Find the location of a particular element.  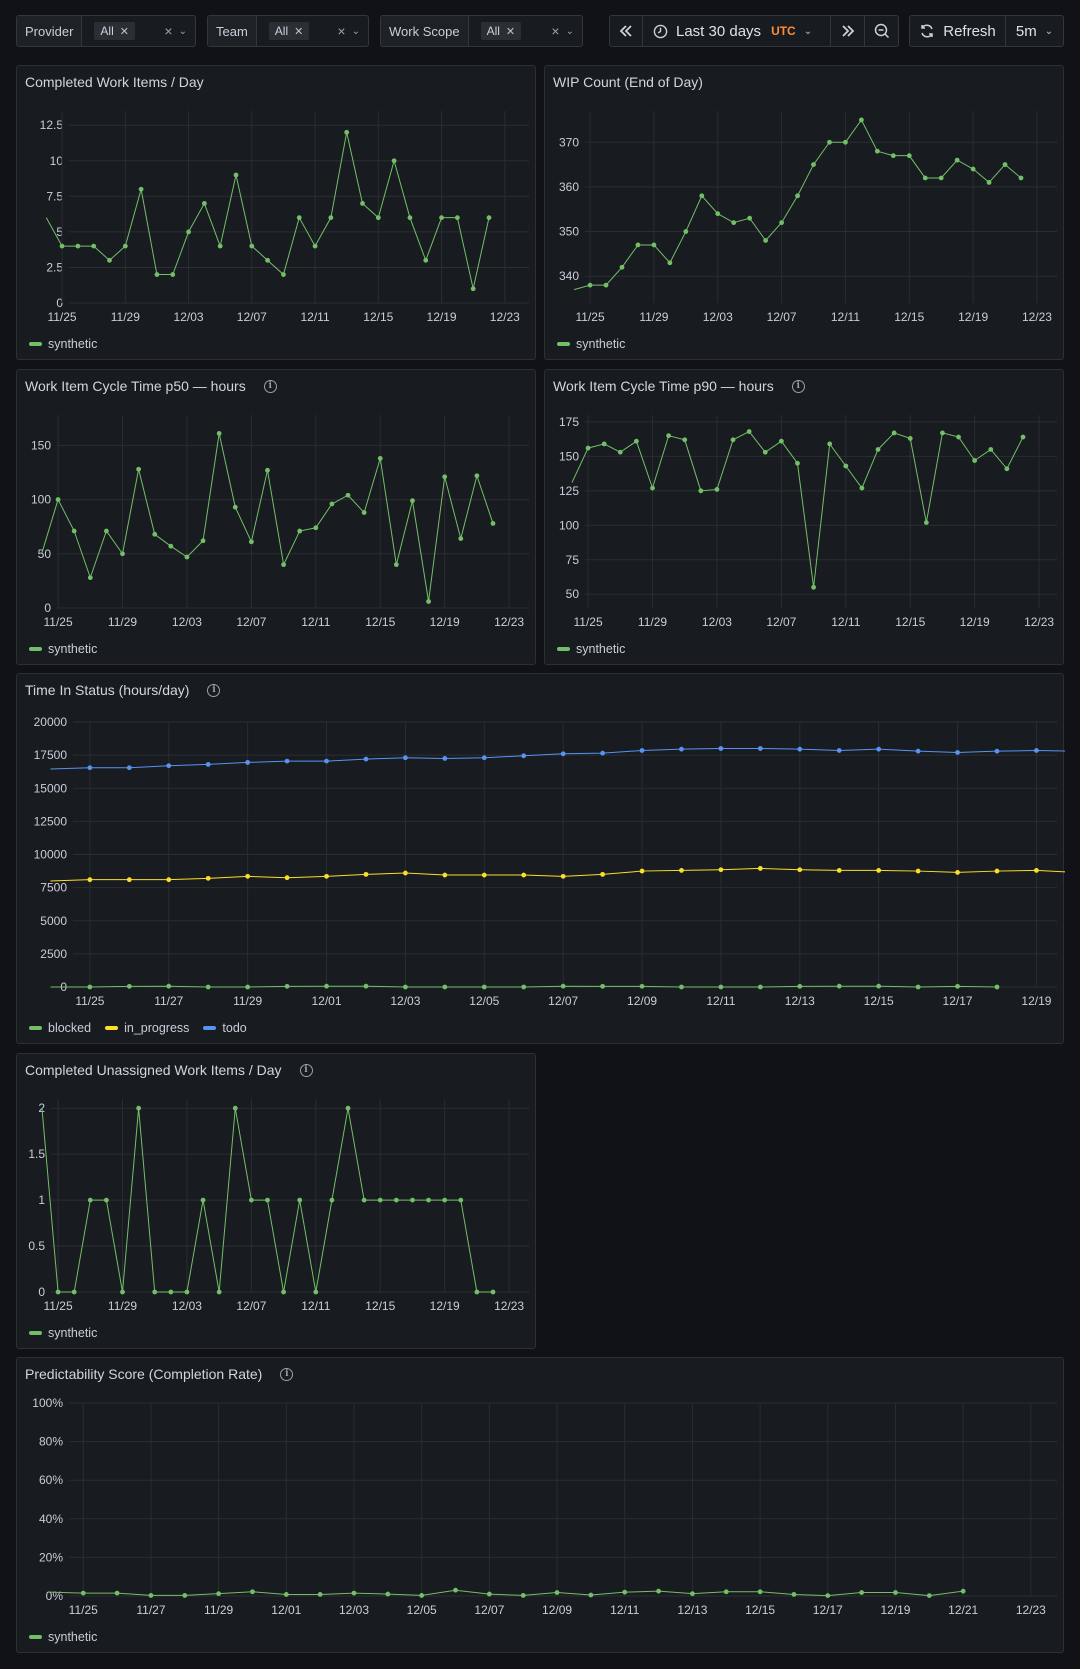

shift-forward-button is located at coordinates (848, 31).